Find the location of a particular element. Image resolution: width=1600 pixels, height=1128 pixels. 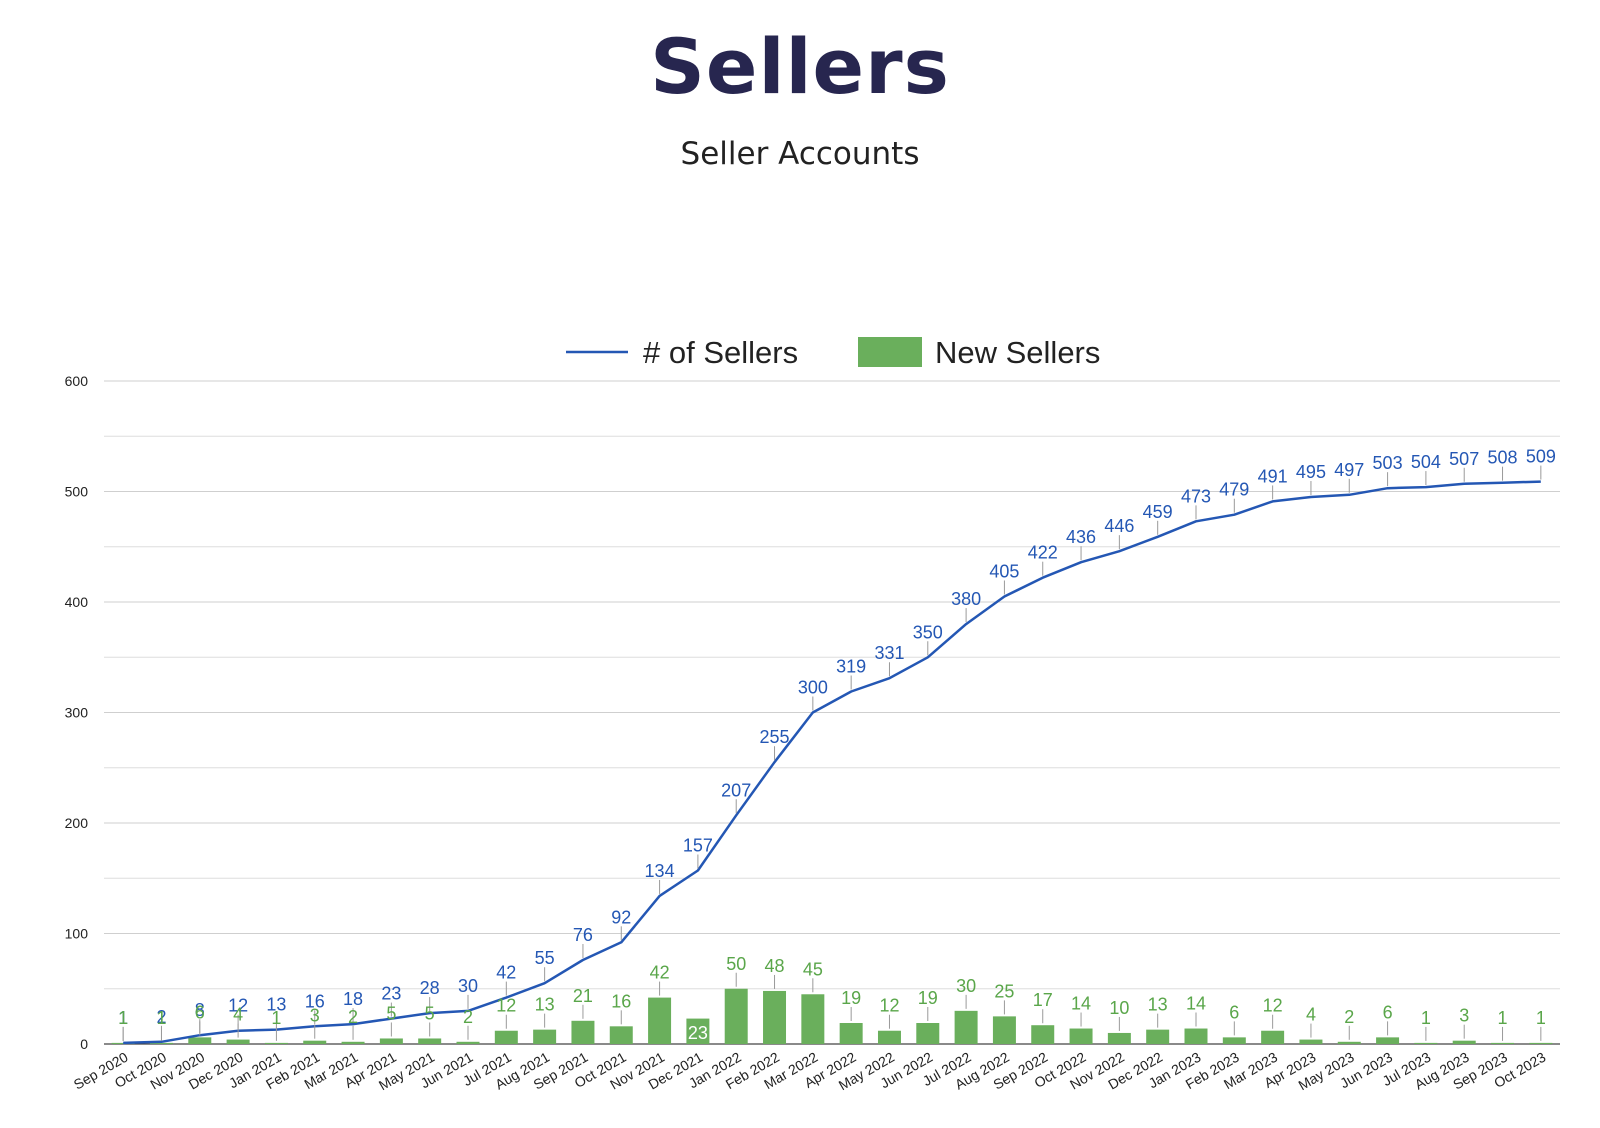

line-label-25: 436 is located at coordinates (1081, 537).